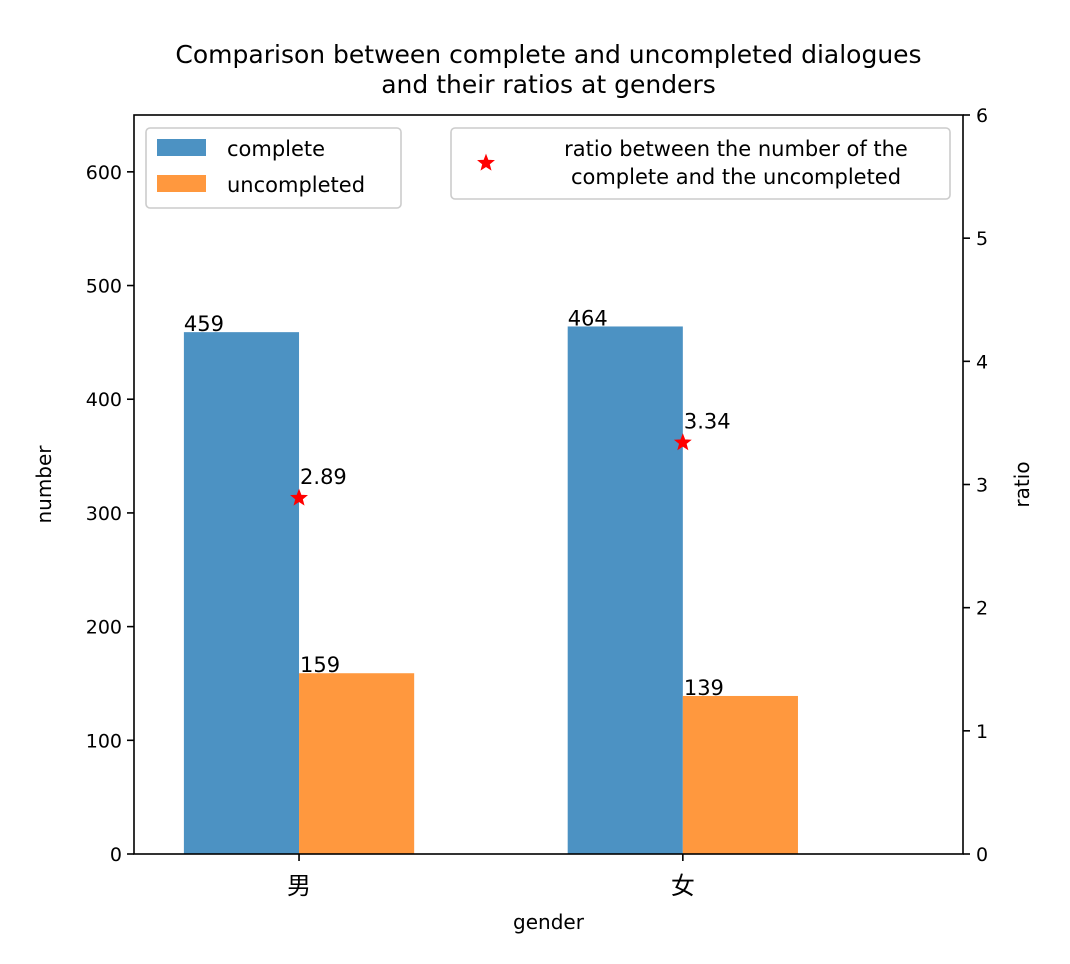  What do you see at coordinates (704, 688) in the screenshot?
I see `bar-label-uncompleted: 139` at bounding box center [704, 688].